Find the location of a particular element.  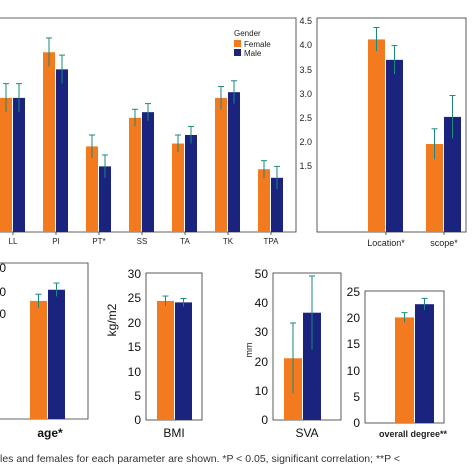

location-ytick-5: 2.0 is located at coordinates (305, 142).